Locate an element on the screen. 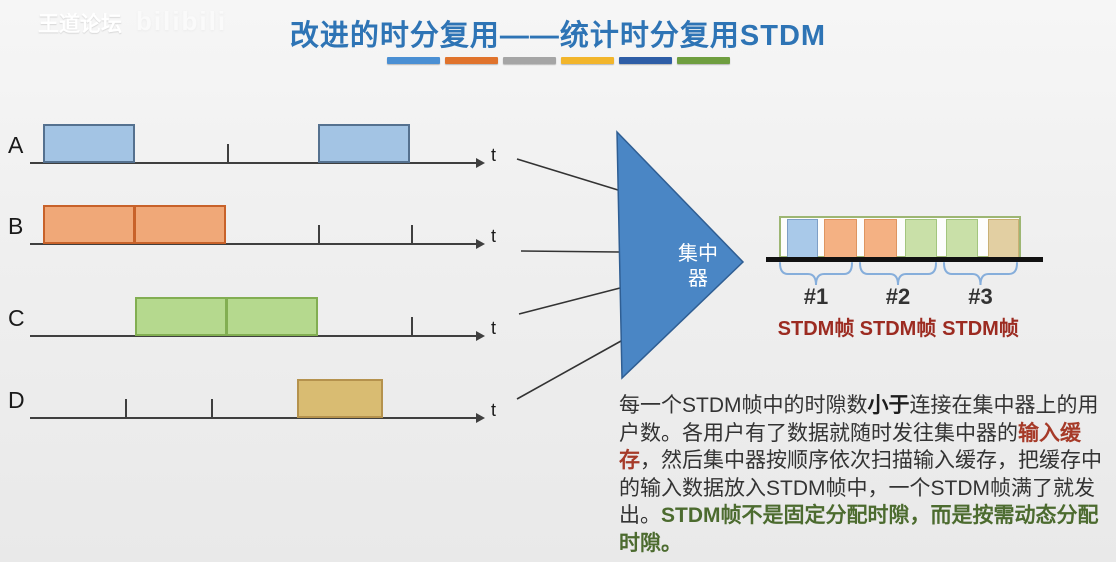  connector-line-c is located at coordinates (569, 301).